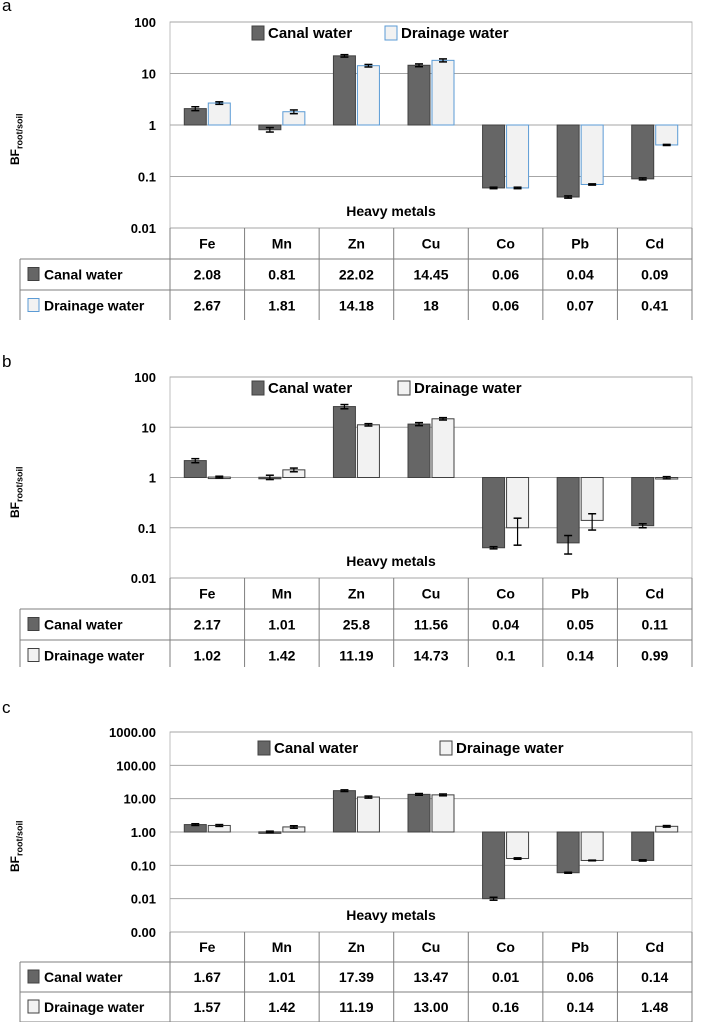 The width and height of the screenshot is (708, 1022). What do you see at coordinates (430, 275) in the screenshot?
I see `table-value: 14.45` at bounding box center [430, 275].